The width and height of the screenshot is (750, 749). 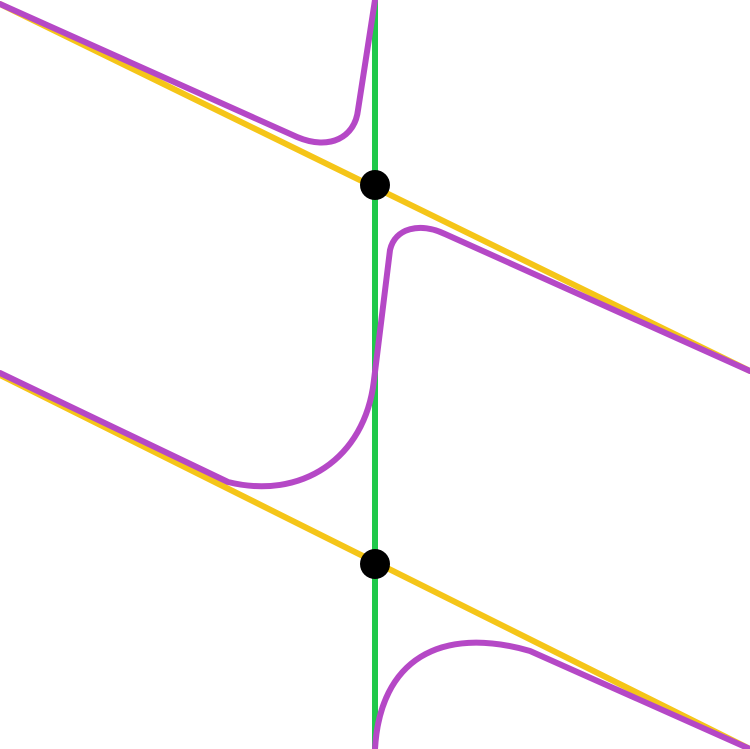 What do you see at coordinates (561, 694) in the screenshot?
I see `curve-branch-bottom` at bounding box center [561, 694].